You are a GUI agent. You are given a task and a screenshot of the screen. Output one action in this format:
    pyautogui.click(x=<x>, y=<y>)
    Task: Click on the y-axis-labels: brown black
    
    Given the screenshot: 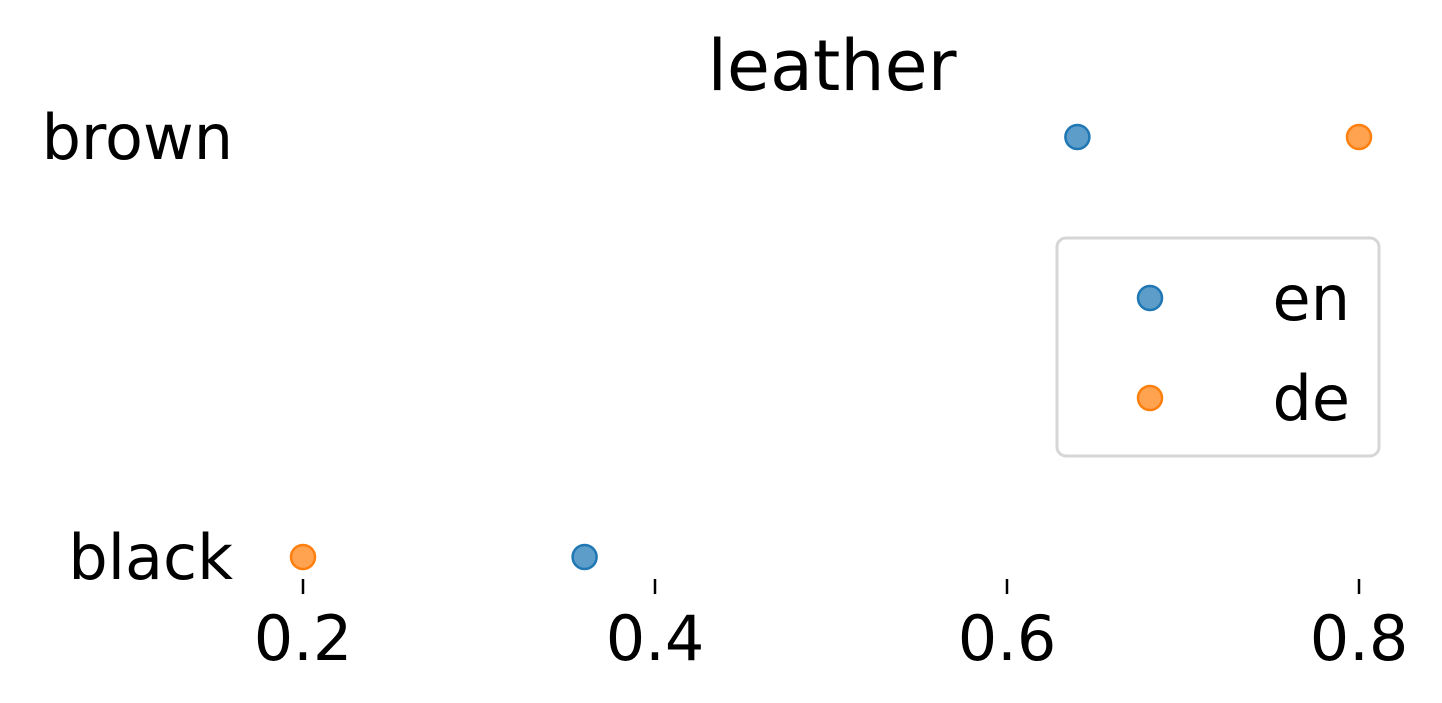 What is the action you would take?
    pyautogui.click(x=138, y=347)
    